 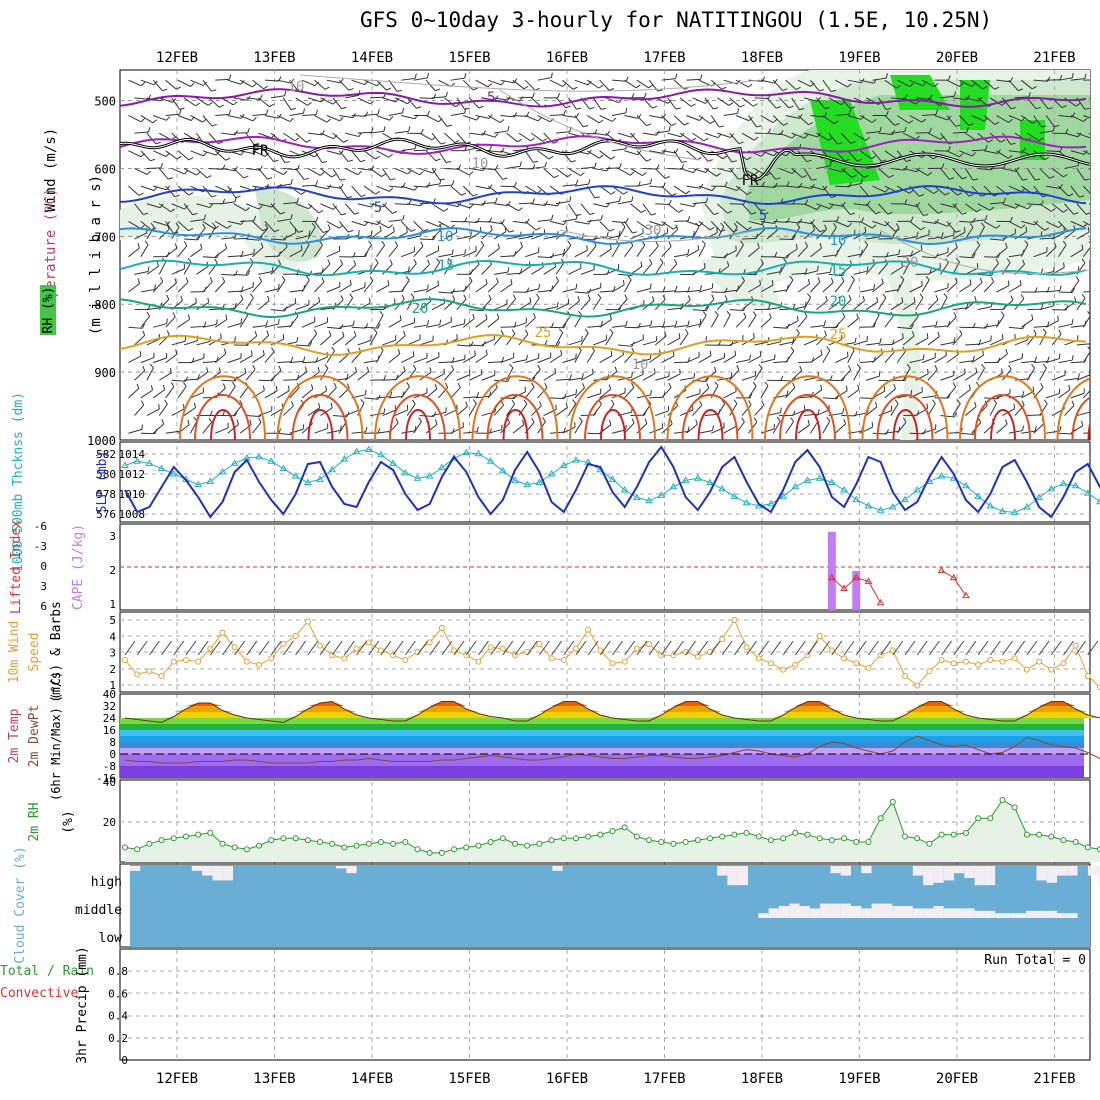 I want to click on wind-speed-axis-label-c: (m/s) & Barbs, so click(x=56, y=652).